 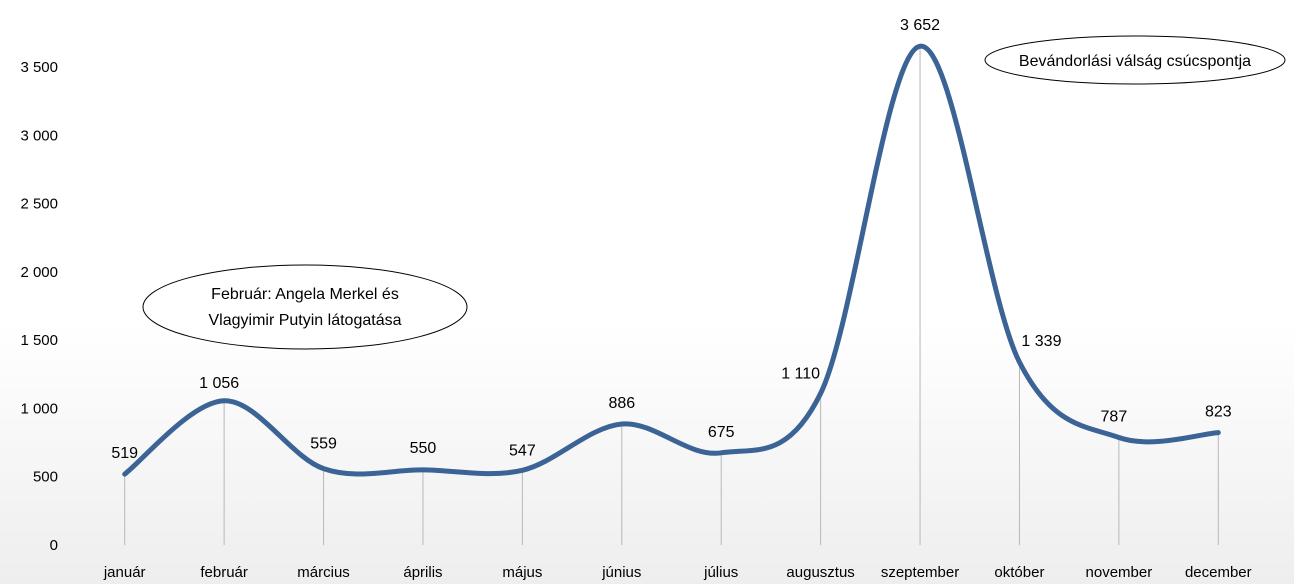 I want to click on y-tick-label: 2 500, so click(x=39, y=204).